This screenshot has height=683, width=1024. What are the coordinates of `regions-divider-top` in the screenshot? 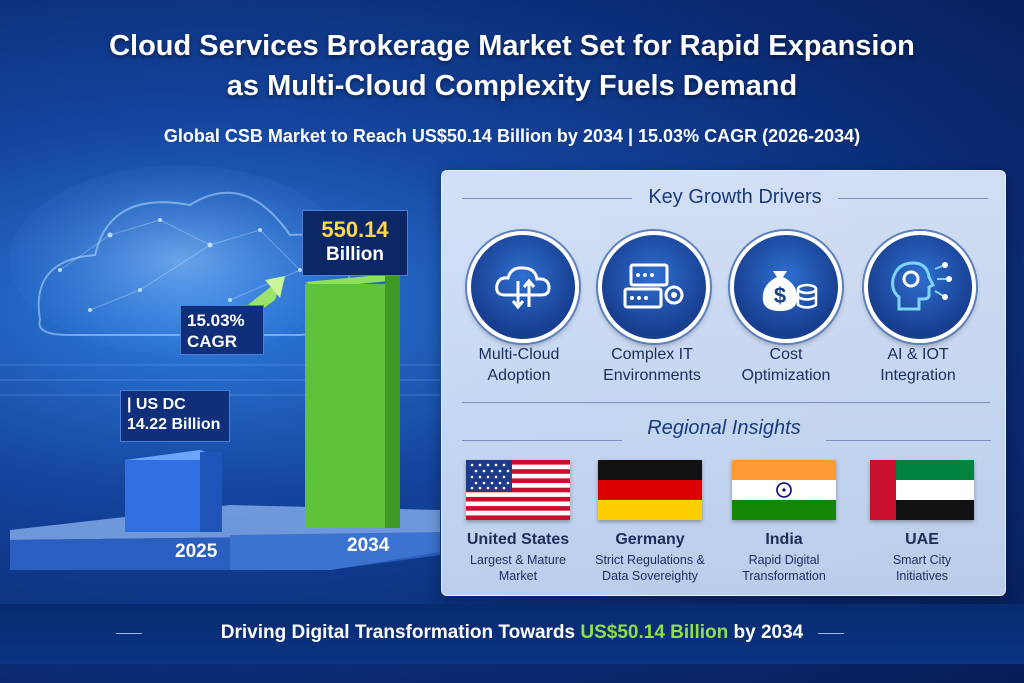 It's located at (726, 402).